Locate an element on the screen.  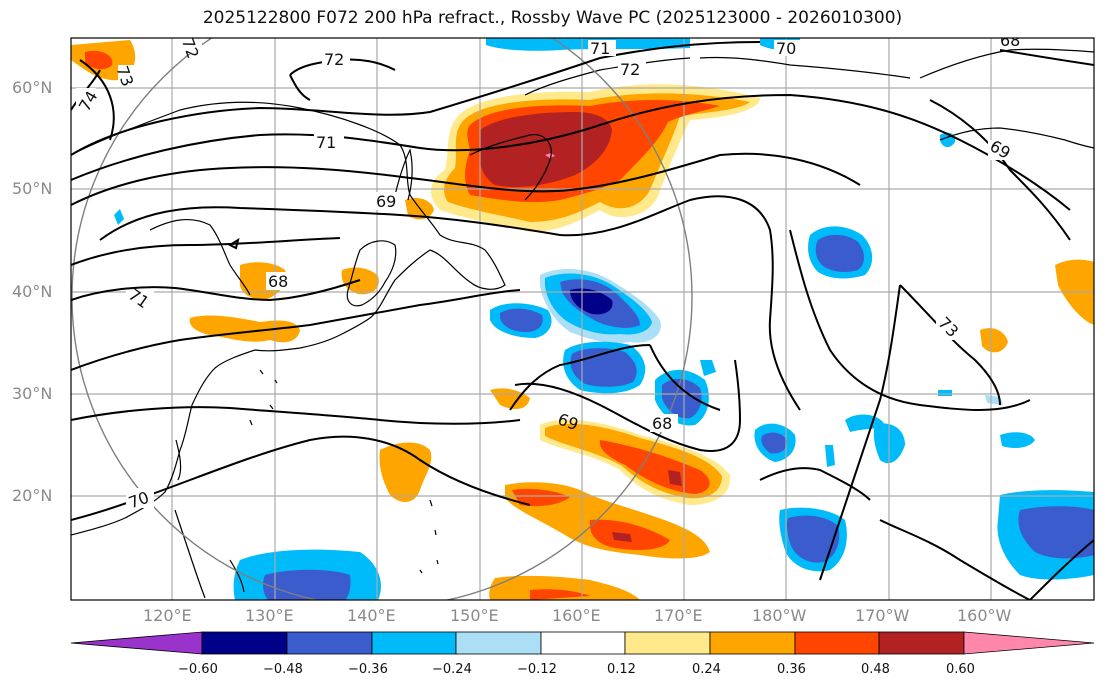
colorbar-tick-label: −0.36 is located at coordinates (368, 669).